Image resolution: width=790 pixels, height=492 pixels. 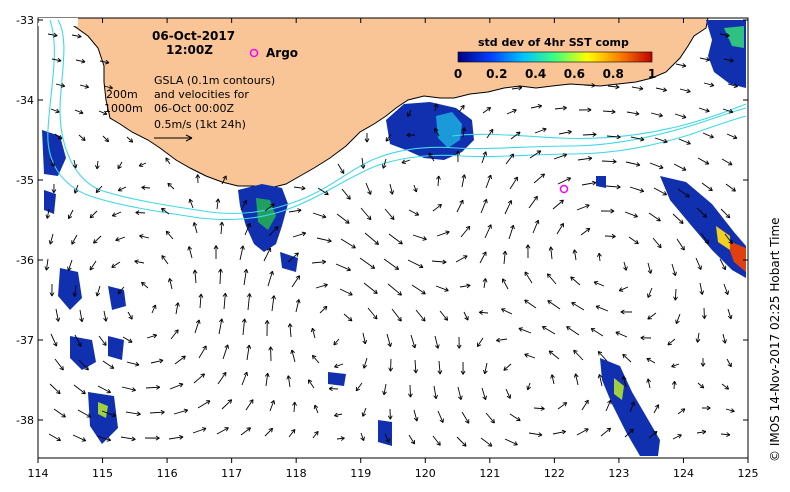 I want to click on lat-tick-label: -38, so click(x=25, y=420).